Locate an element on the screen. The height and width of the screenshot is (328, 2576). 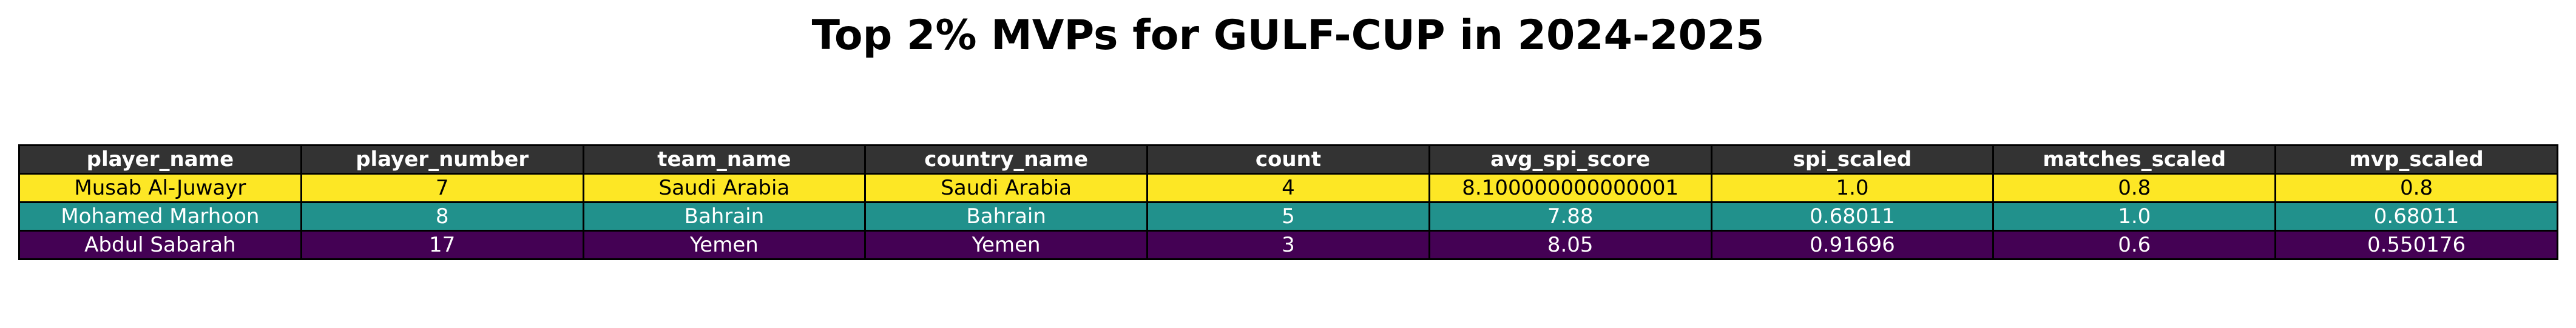
cell-count: 3 is located at coordinates (1288, 245).